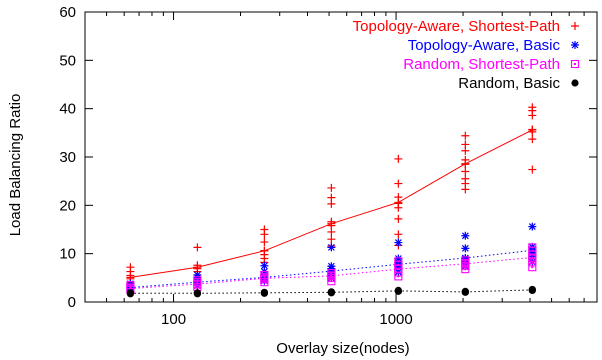  Describe the element at coordinates (395, 319) in the screenshot. I see `x-tick-label: 1000` at that location.